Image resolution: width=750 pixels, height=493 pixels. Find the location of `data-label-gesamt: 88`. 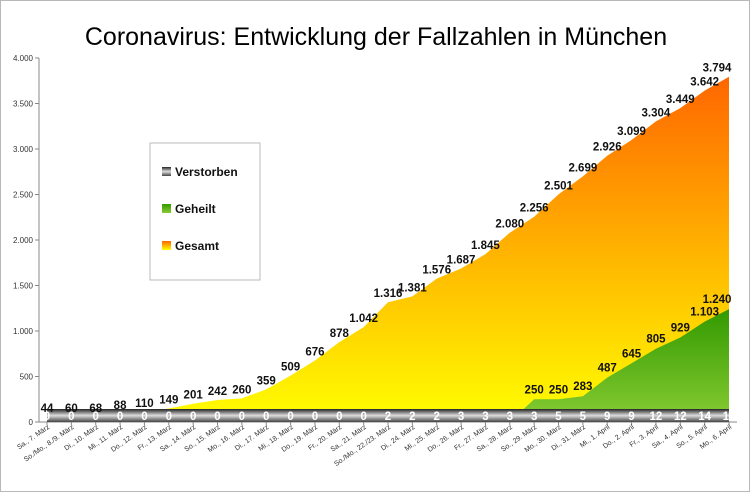

data-label-gesamt: 88 is located at coordinates (120, 406).